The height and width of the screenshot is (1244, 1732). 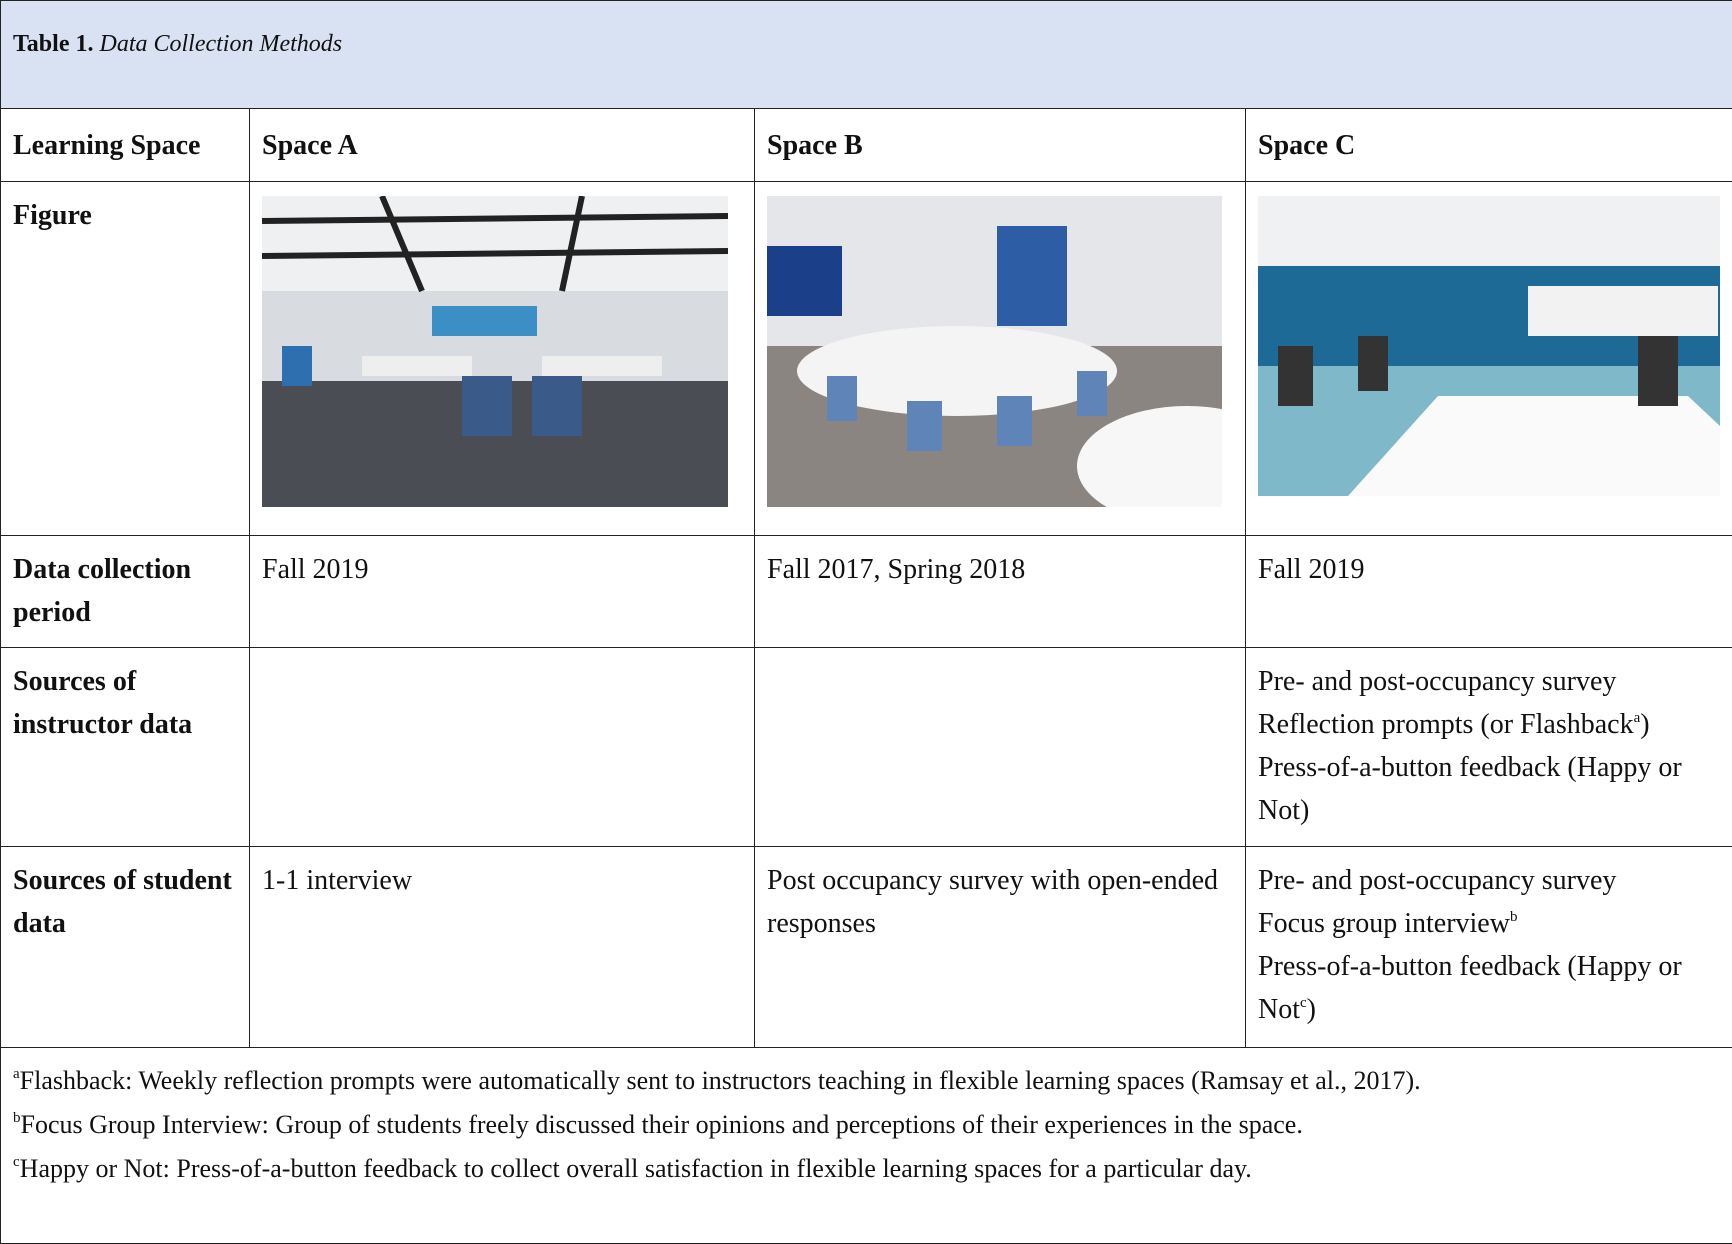 What do you see at coordinates (1489, 145) in the screenshot?
I see `header-cell: Space C` at bounding box center [1489, 145].